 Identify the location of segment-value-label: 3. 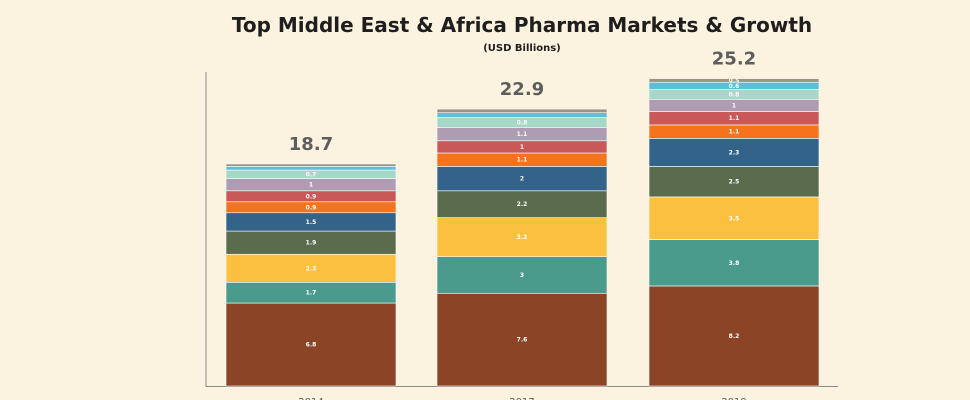
(522, 275).